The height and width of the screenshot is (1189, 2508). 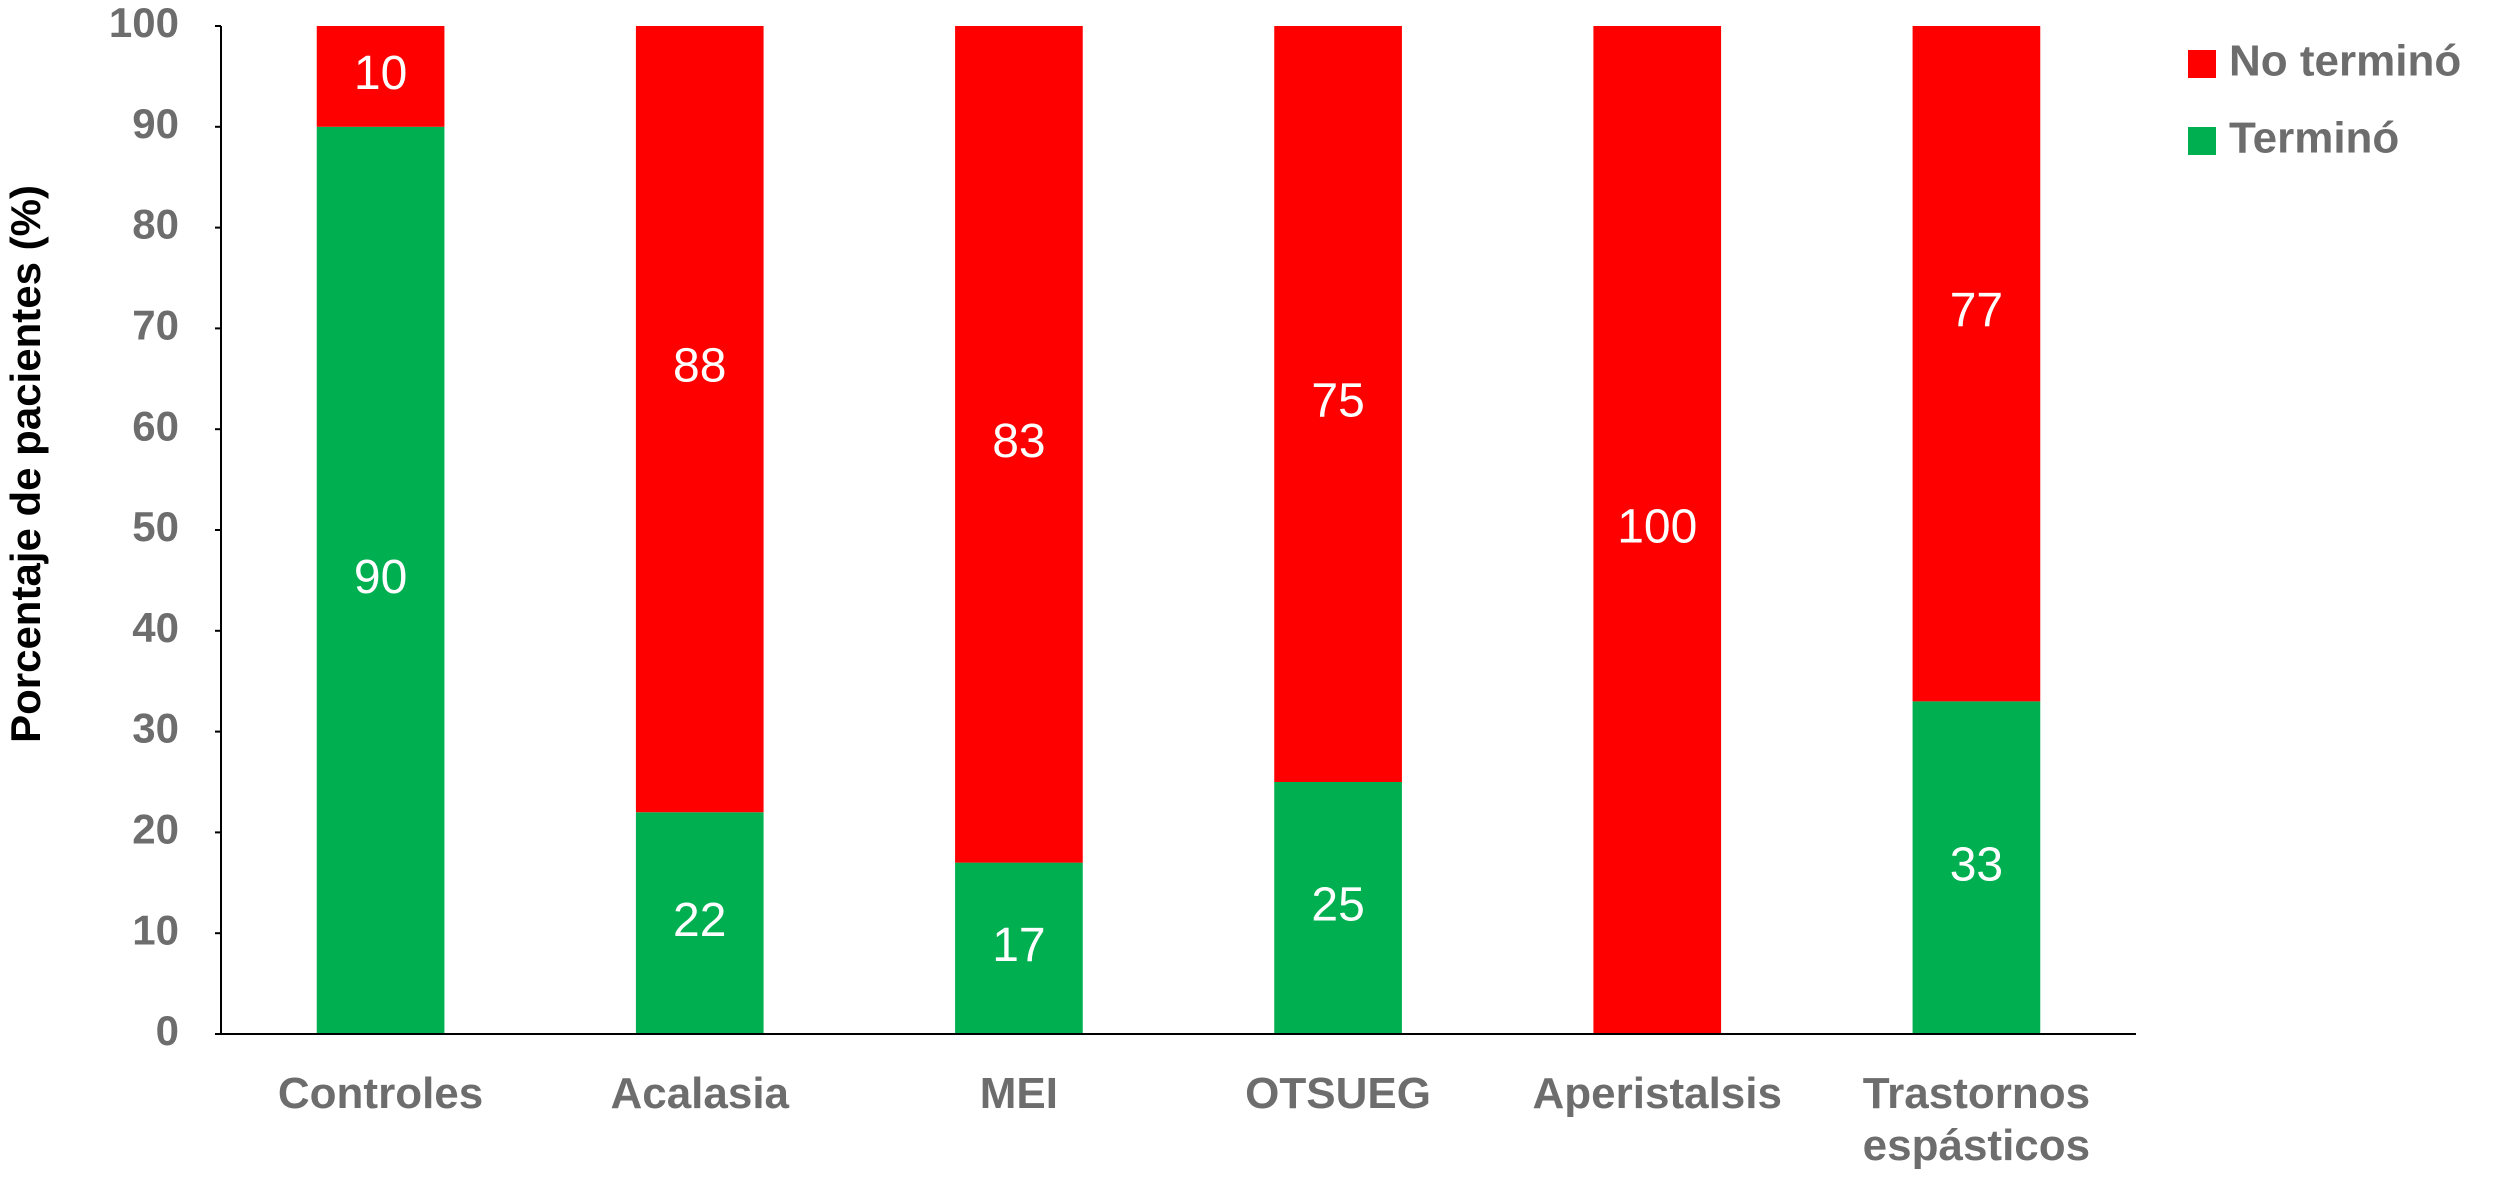 I want to click on data-label: 77, so click(x=1976, y=310).